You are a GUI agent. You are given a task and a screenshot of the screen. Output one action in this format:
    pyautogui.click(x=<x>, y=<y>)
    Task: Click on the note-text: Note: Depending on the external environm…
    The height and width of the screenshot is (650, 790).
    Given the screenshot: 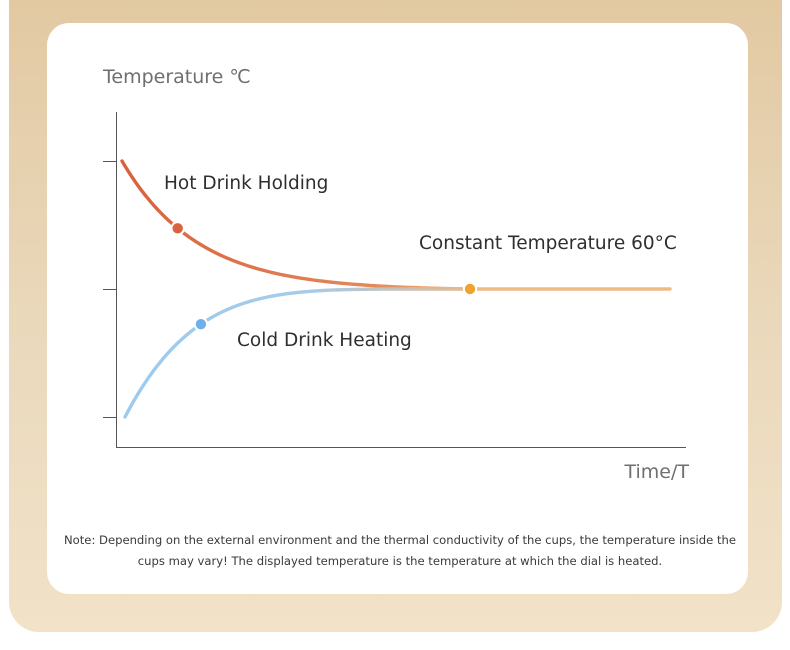 What is the action you would take?
    pyautogui.click(x=400, y=550)
    